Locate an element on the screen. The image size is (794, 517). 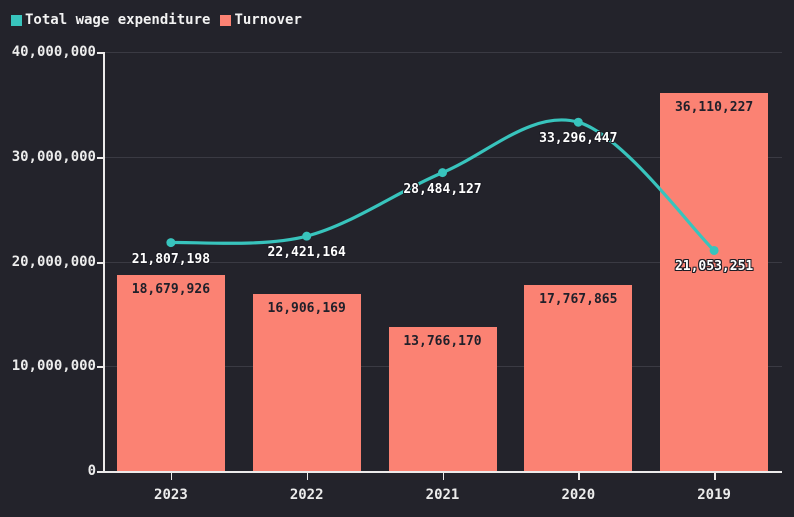
x-axis-label-2021: 2021 is located at coordinates (442, 495).